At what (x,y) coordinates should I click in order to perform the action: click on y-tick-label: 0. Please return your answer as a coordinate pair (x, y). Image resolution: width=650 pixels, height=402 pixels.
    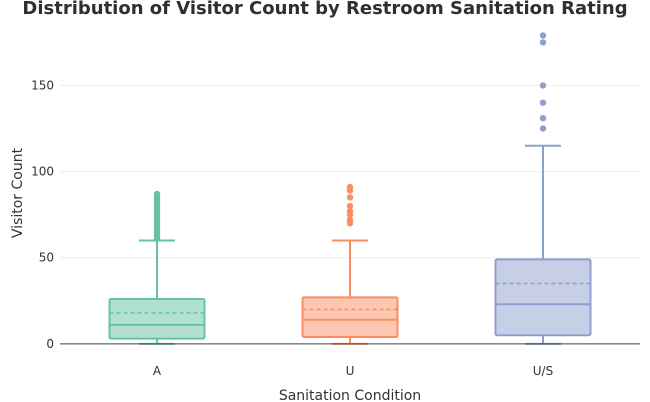
    Looking at the image, I should click on (50, 344).